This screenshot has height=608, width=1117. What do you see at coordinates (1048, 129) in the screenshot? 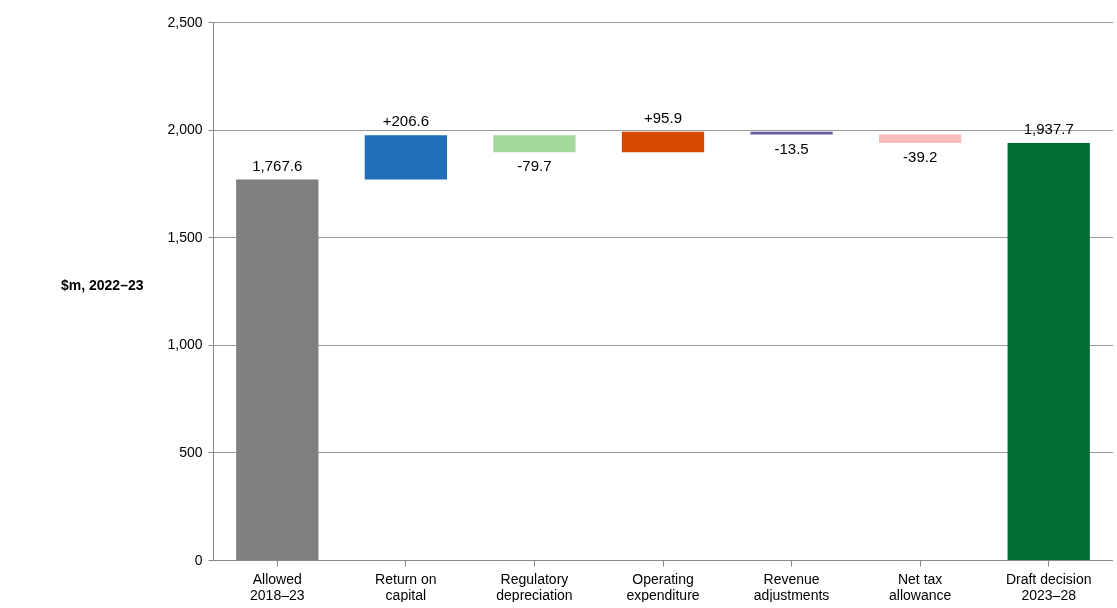
I see `data-label: 1,937.7` at bounding box center [1048, 129].